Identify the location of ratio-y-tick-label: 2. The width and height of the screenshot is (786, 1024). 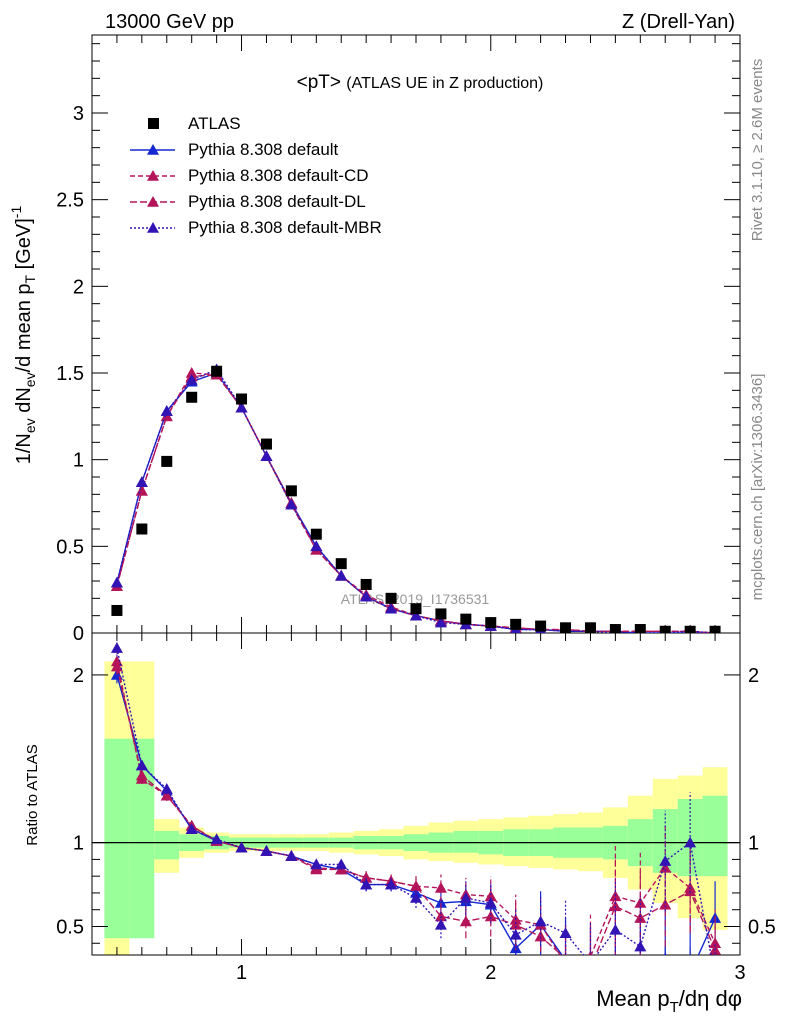
(78, 676).